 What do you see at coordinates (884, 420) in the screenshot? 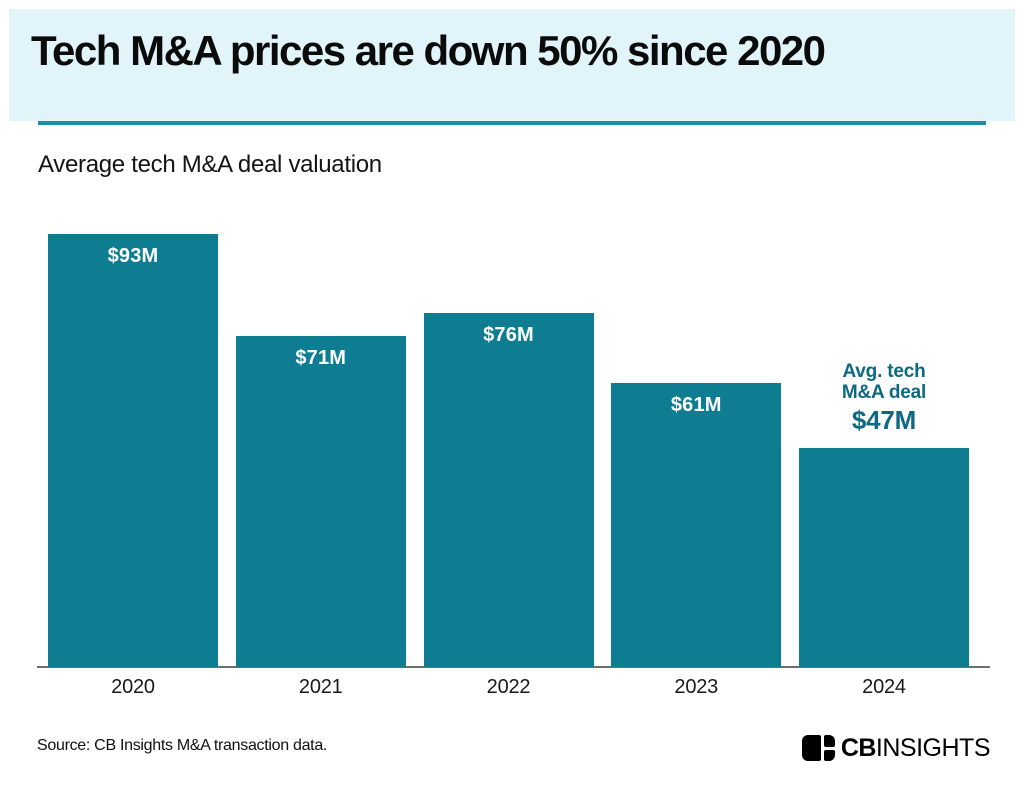
I see `annotation-value: $47M` at bounding box center [884, 420].